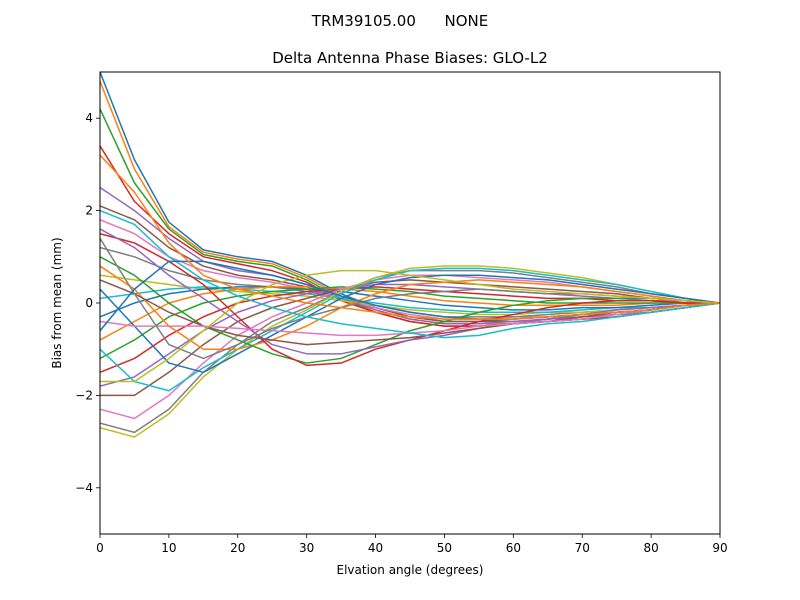 This screenshot has width=800, height=600. Describe the element at coordinates (57, 302) in the screenshot. I see `y-axis-label: Bias from mean (mm)` at that location.